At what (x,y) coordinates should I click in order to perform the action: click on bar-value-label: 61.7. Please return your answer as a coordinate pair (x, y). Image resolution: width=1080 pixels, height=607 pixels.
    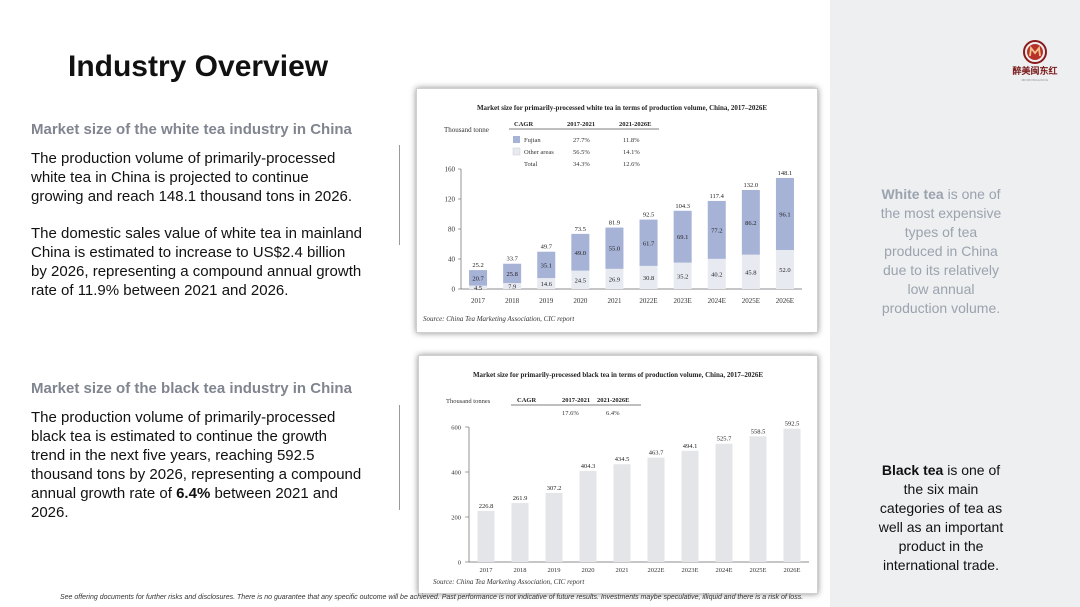
    Looking at the image, I should click on (649, 243).